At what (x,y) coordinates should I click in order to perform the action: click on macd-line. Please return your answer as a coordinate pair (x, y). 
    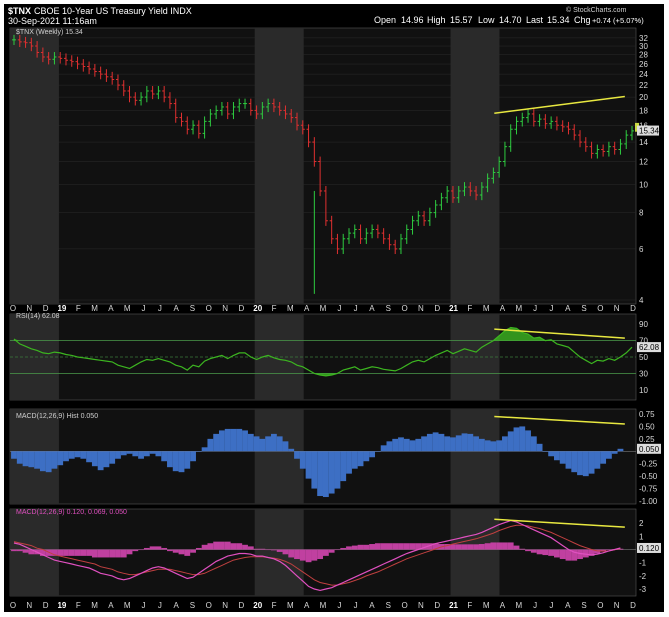
    Looking at the image, I should click on (317, 555).